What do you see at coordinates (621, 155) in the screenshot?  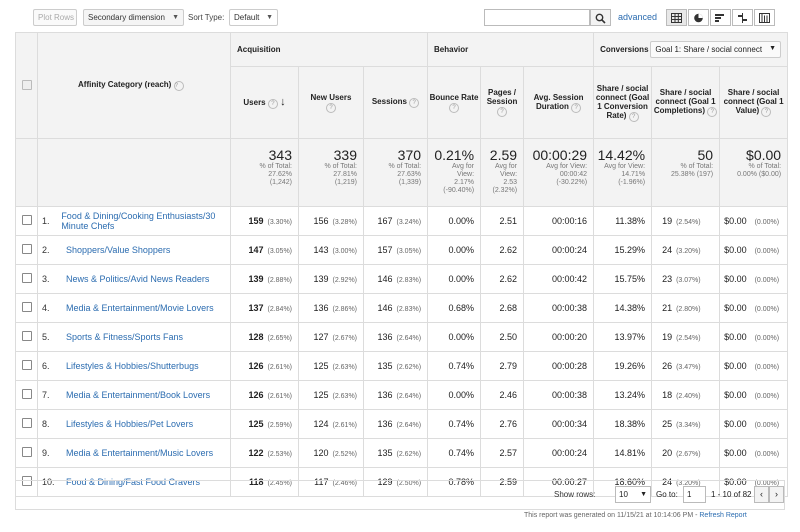 I see `conv-rate-total-value: 14.42%` at bounding box center [621, 155].